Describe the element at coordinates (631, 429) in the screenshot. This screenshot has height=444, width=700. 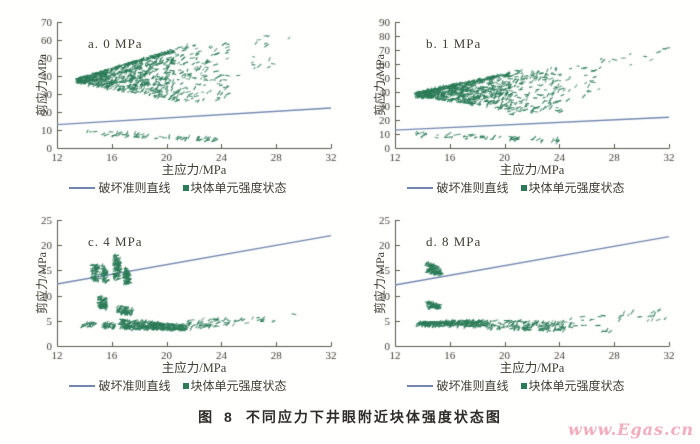
I see `watermark: www.Egas.cn` at that location.